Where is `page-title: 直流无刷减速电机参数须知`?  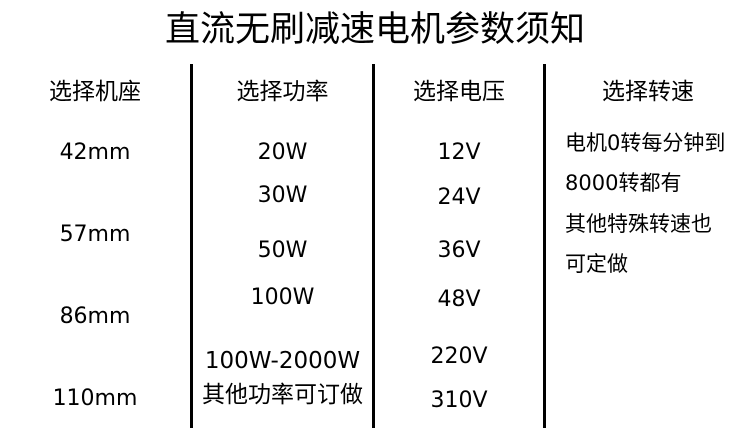 page-title: 直流无刷减速电机参数须知 is located at coordinates (374, 30).